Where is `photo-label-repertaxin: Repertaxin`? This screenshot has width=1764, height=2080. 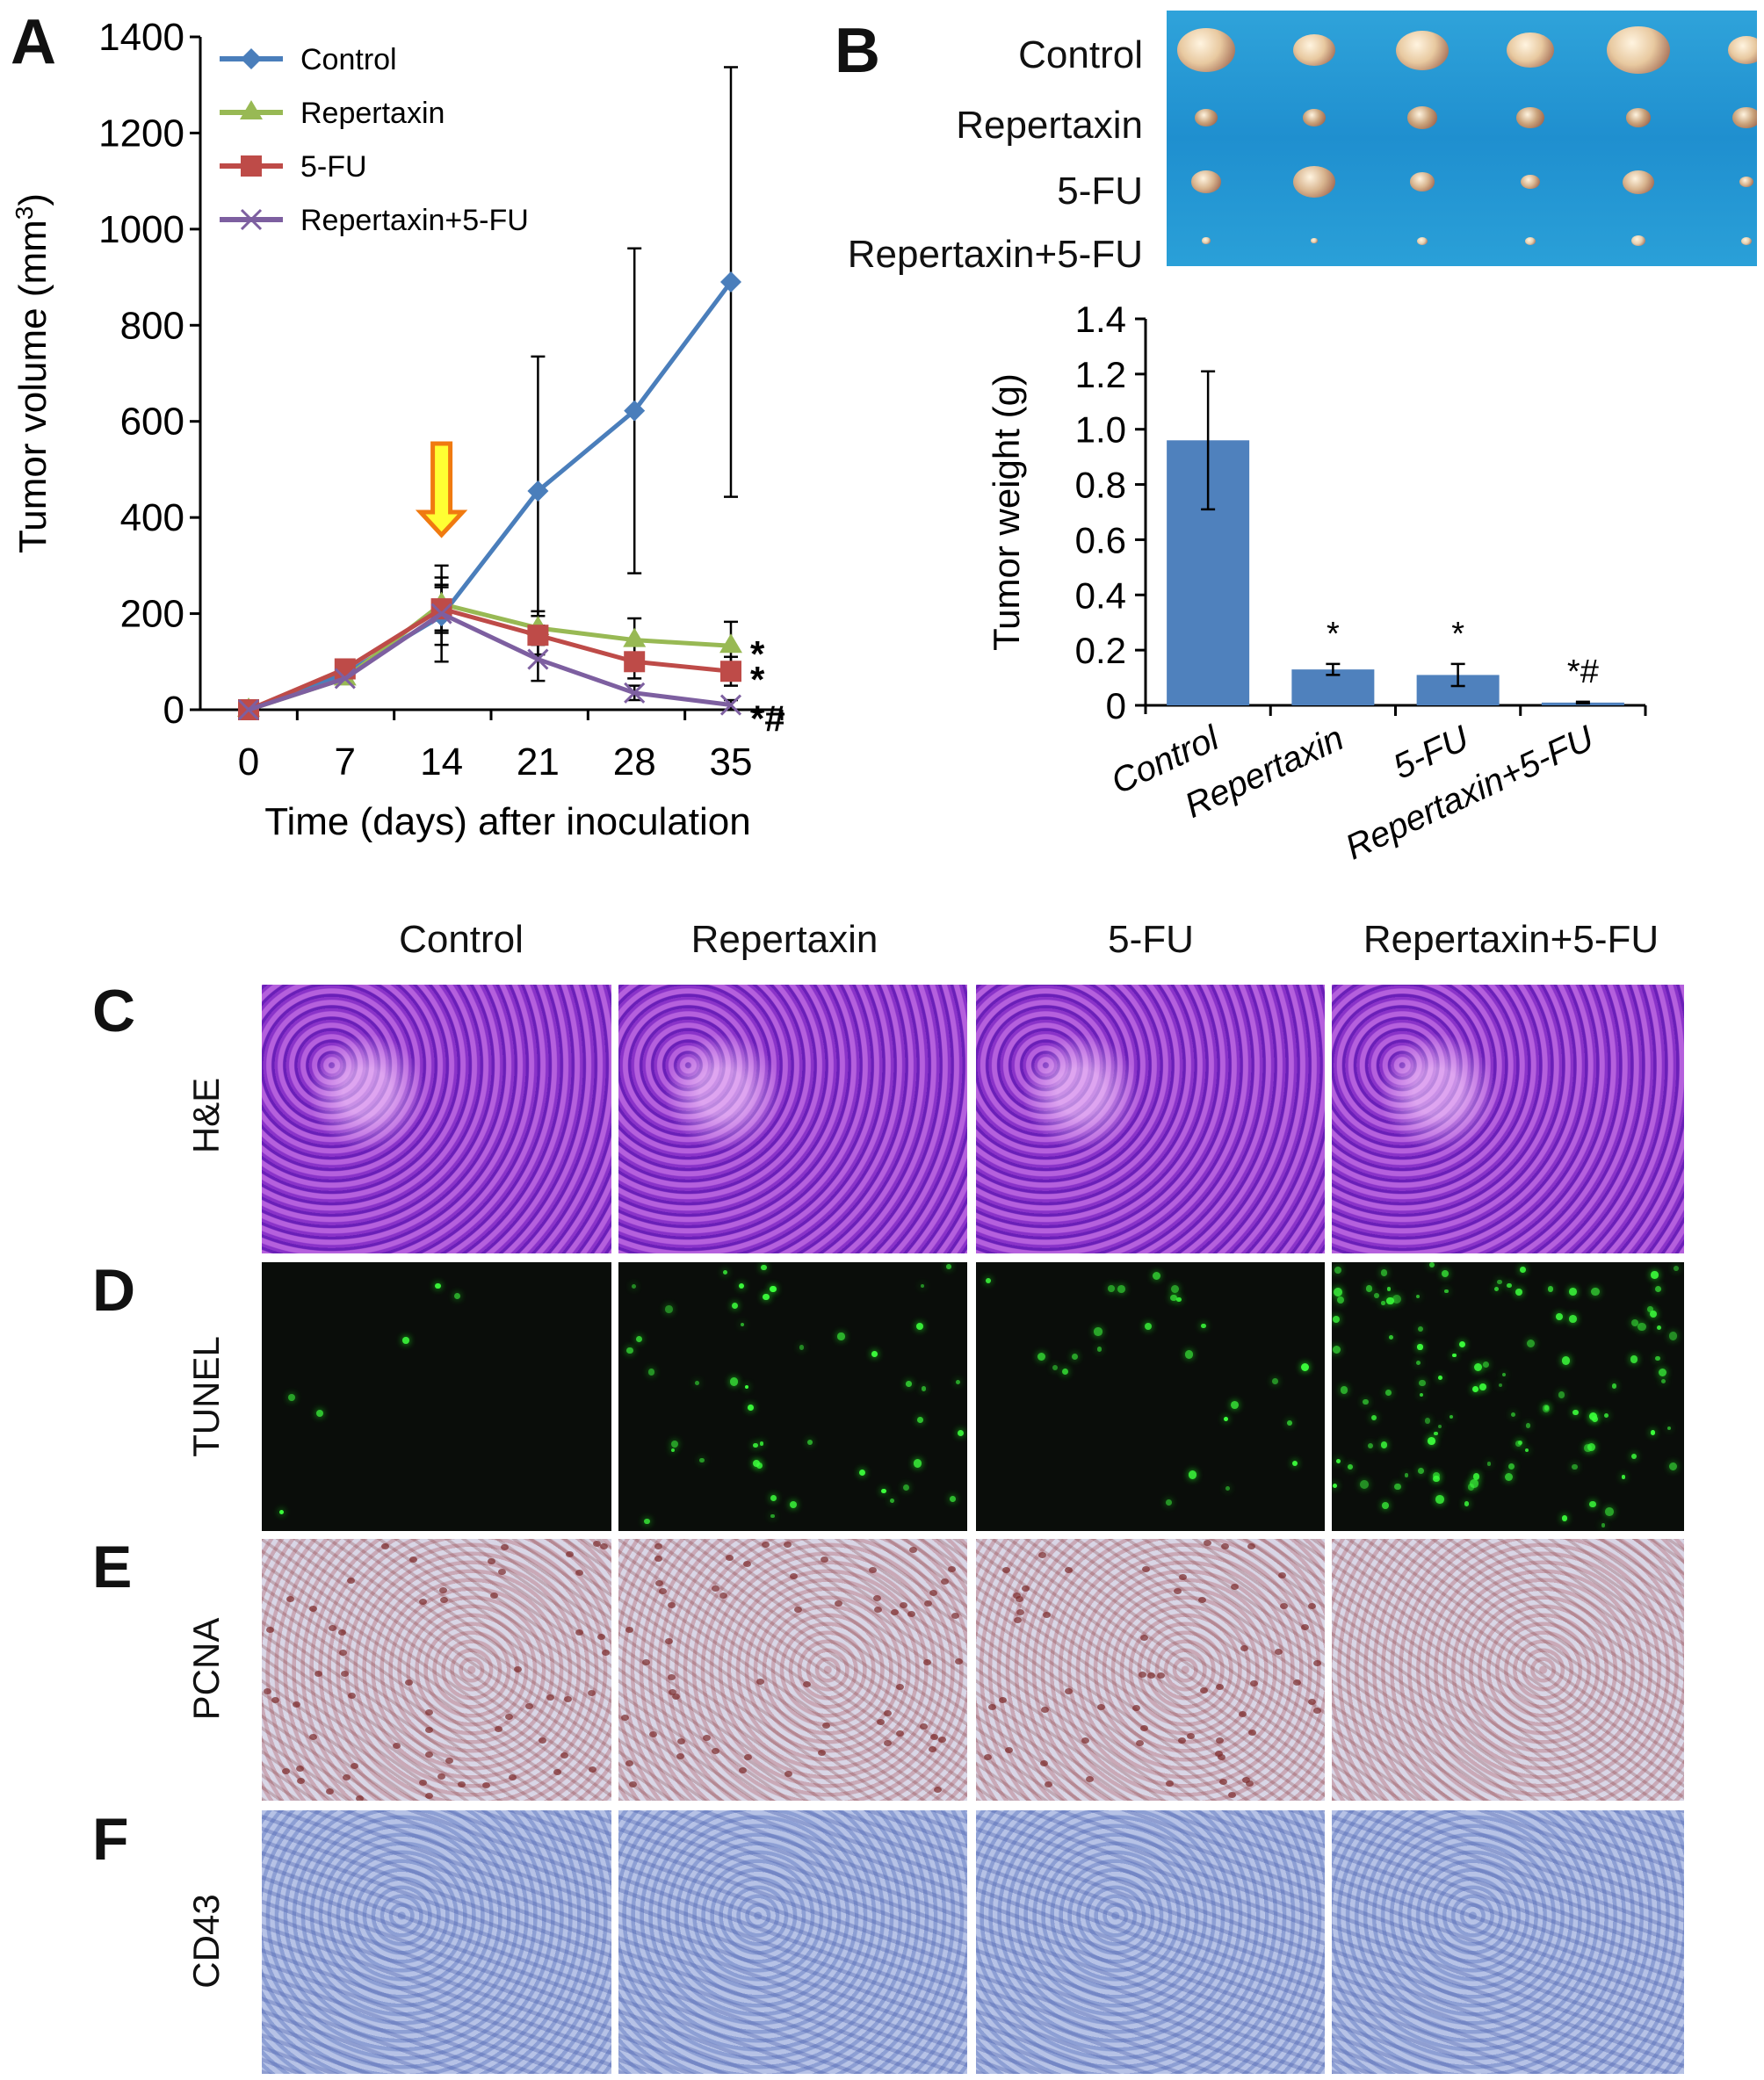 photo-label-repertaxin: Repertaxin is located at coordinates (1049, 125).